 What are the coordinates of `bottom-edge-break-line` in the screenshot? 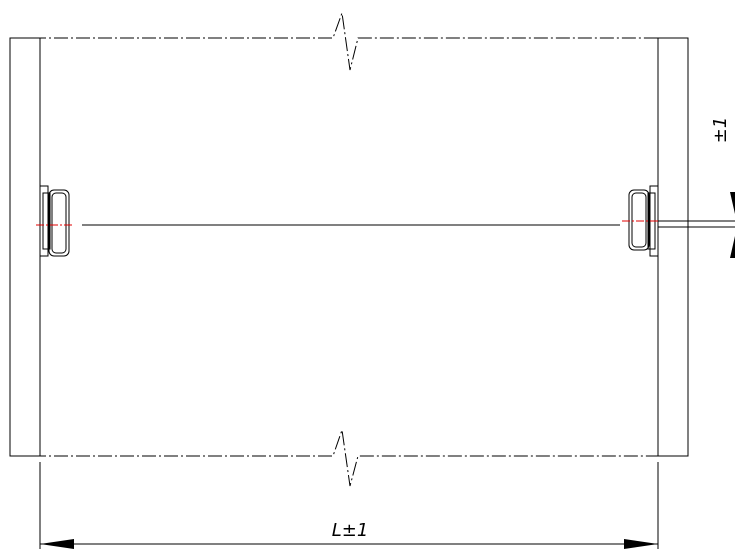 It's located at (349, 458).